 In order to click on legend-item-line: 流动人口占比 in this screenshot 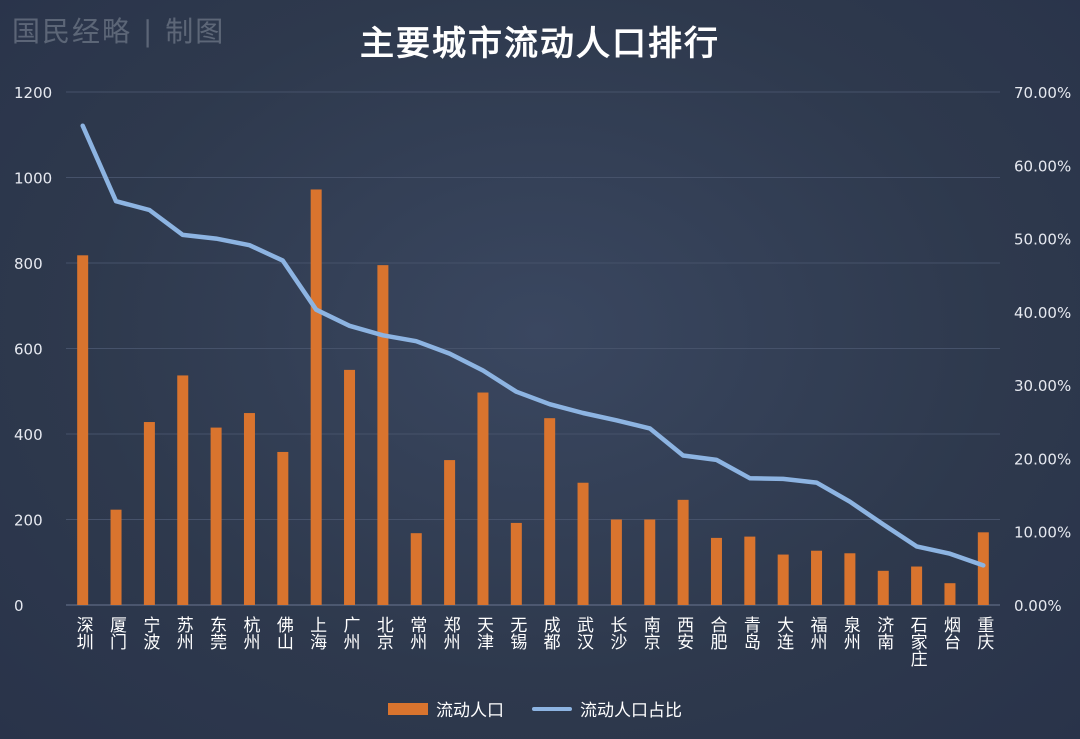, I will do `click(607, 708)`.